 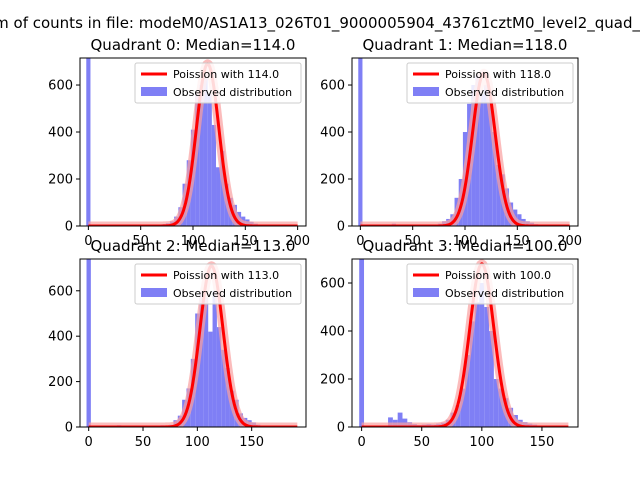 I want to click on legend-entry: Poission with 100.0, so click(x=498, y=275).